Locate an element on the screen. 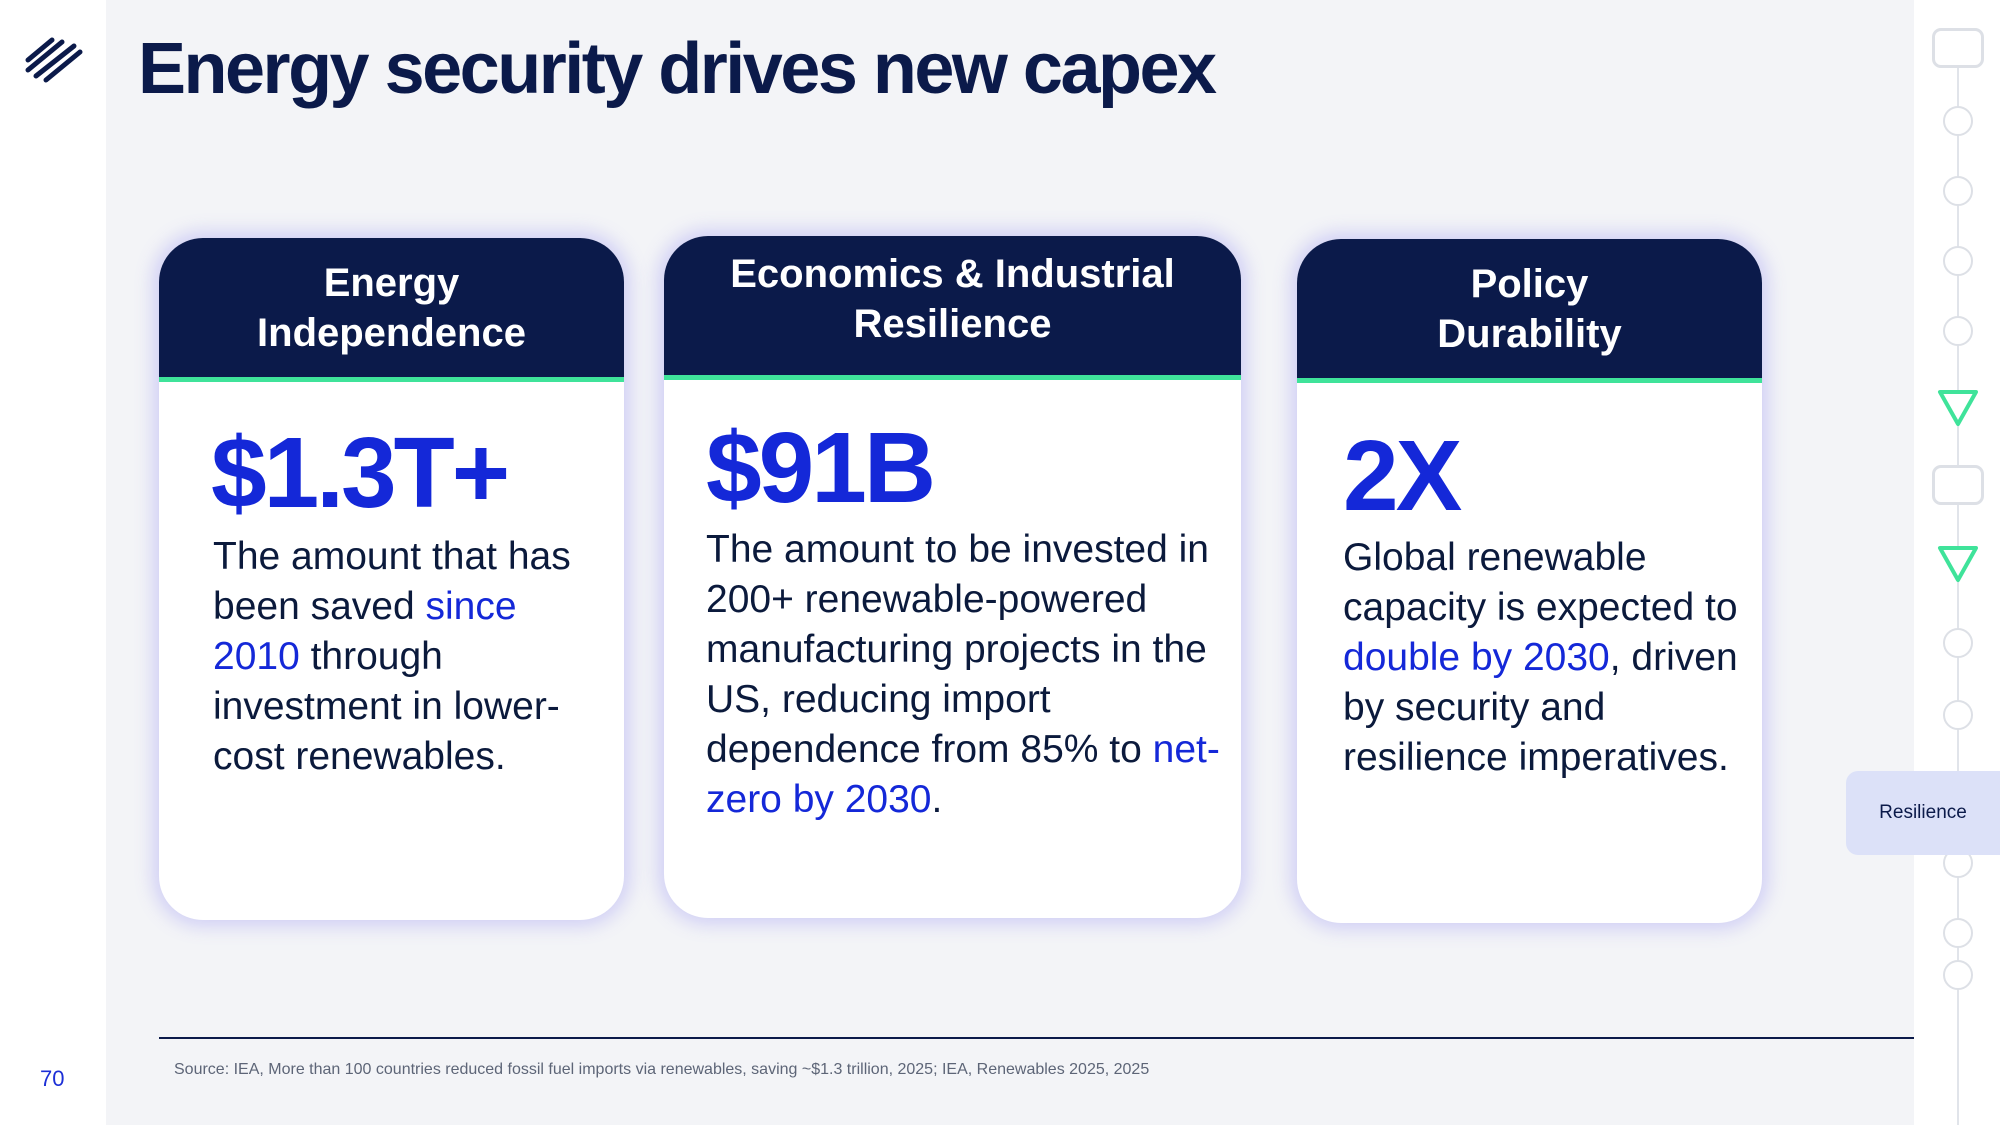 Image resolution: width=2000 pixels, height=1125 pixels. card-stat: $91B is located at coordinates (821, 468).